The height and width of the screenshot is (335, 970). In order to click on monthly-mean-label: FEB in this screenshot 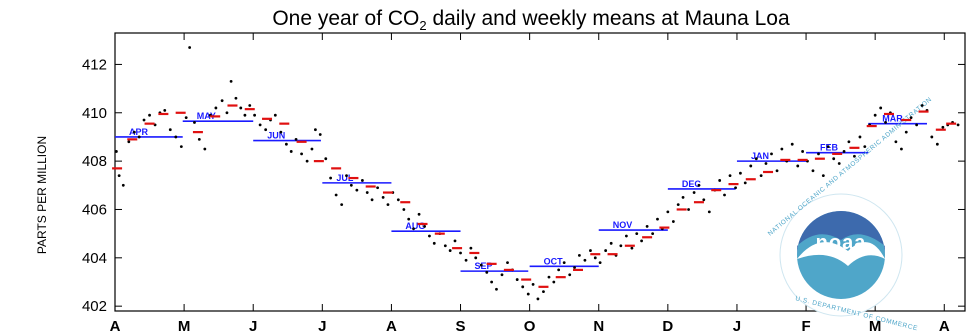, I will do `click(829, 148)`.